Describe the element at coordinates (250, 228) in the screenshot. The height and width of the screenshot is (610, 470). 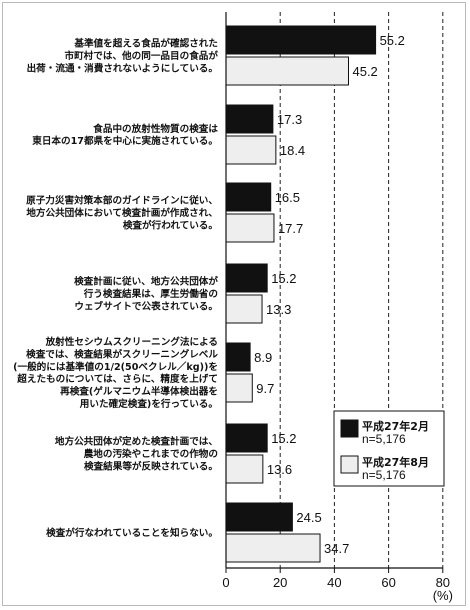
I see `bar-s1-c2` at that location.